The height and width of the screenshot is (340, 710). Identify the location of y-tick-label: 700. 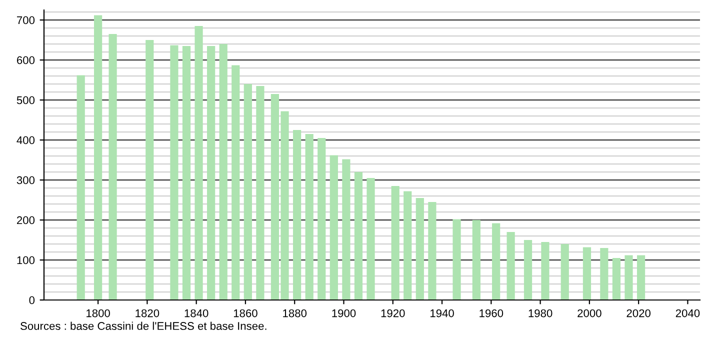
(26, 20).